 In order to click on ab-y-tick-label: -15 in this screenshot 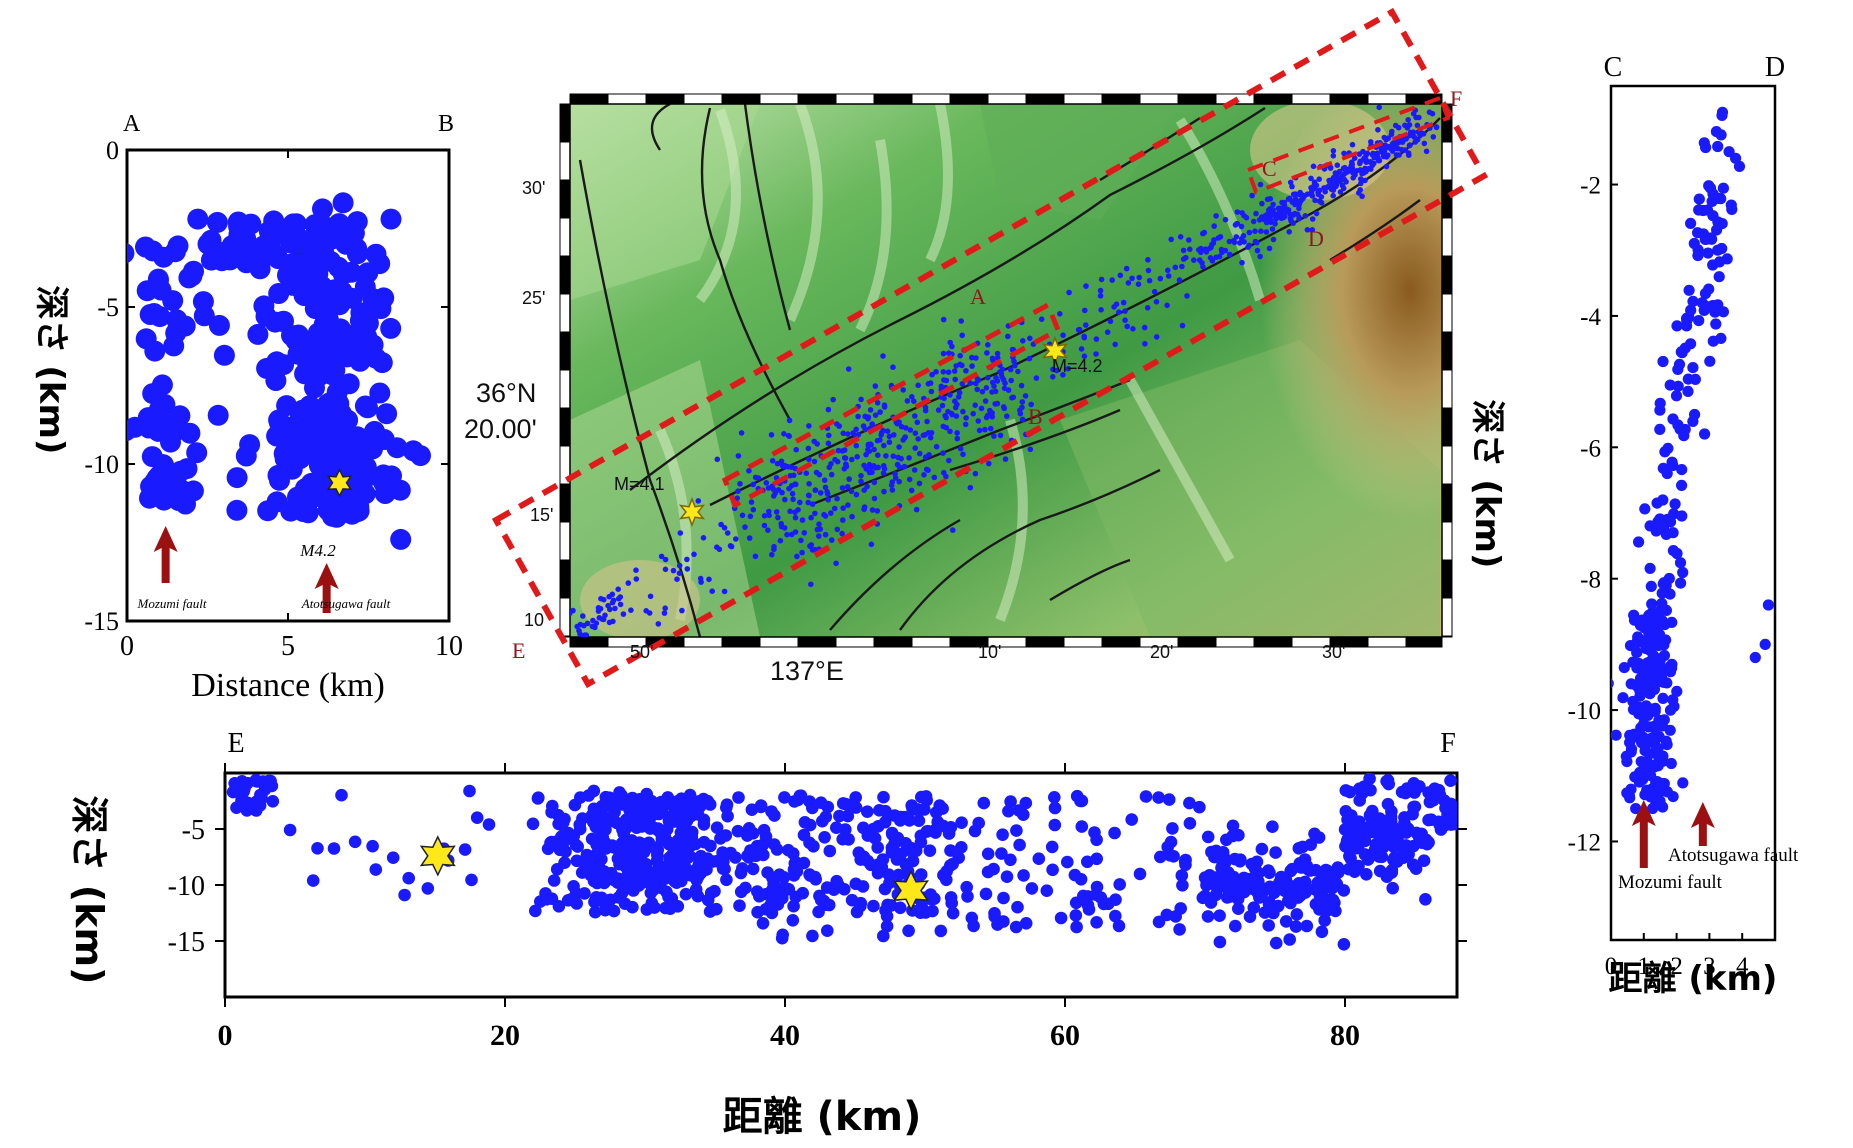, I will do `click(101, 621)`.